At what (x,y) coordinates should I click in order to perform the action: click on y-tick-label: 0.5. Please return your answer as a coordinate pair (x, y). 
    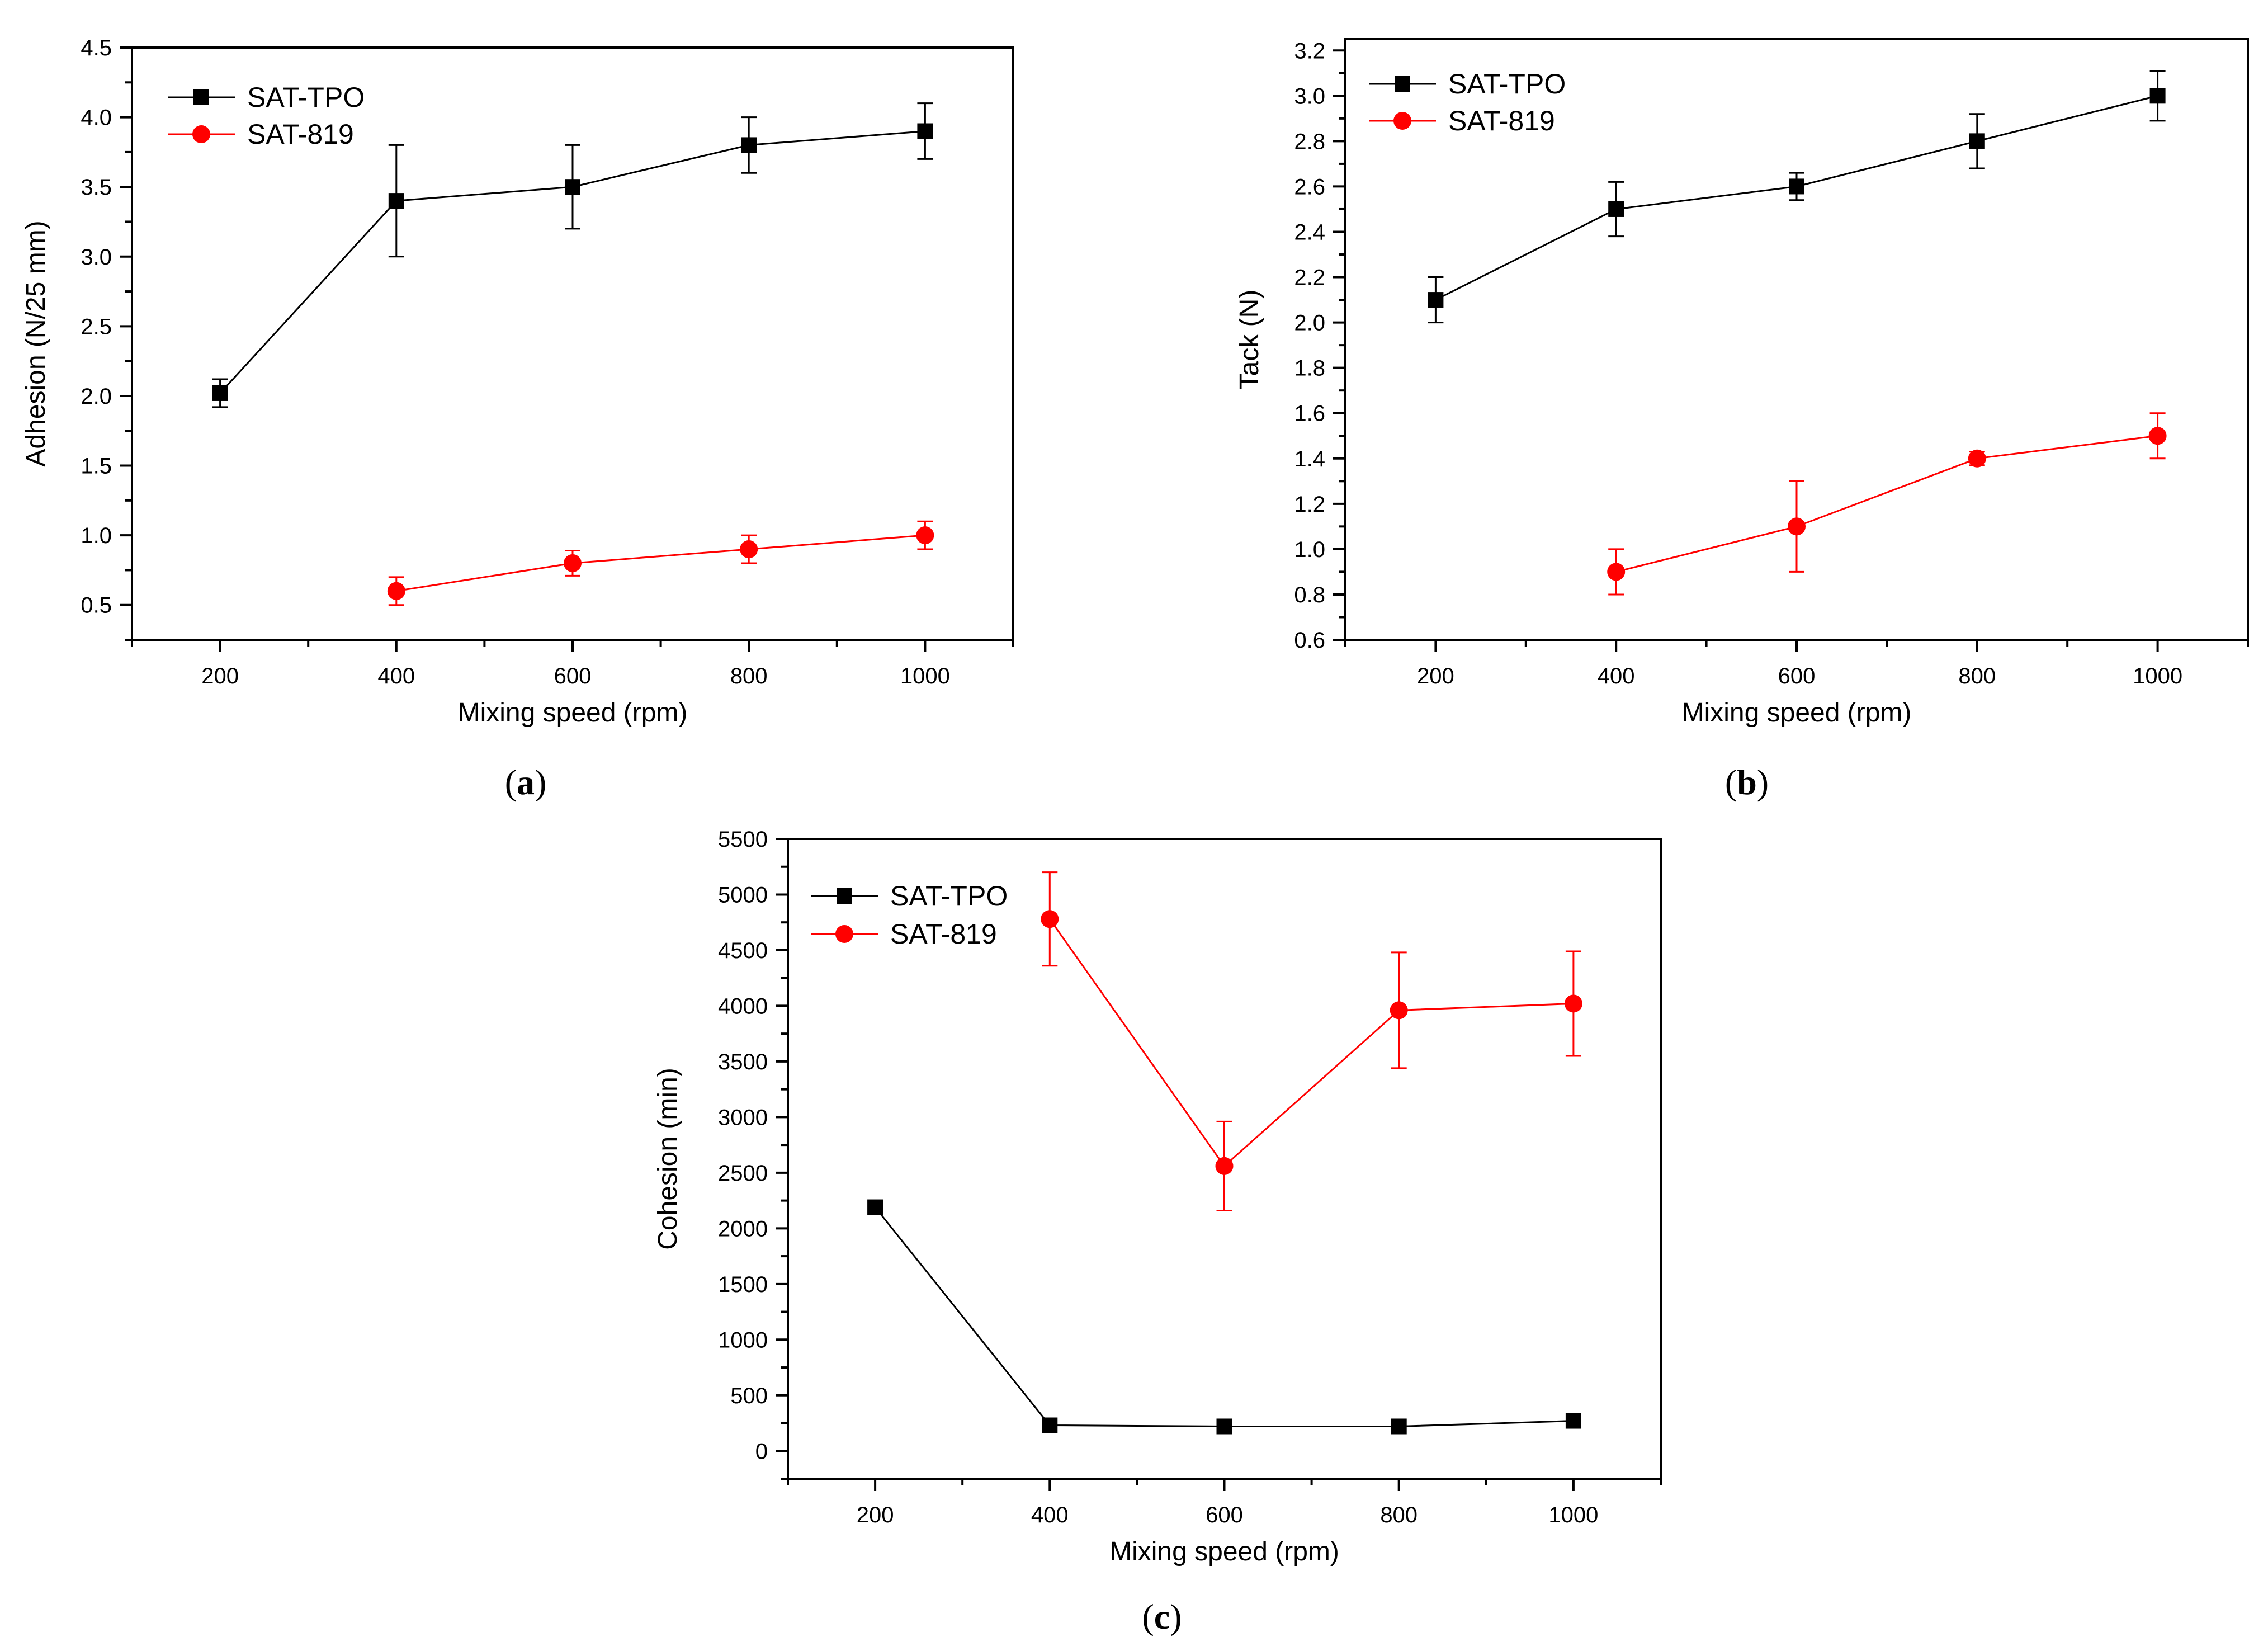
    Looking at the image, I should click on (96, 605).